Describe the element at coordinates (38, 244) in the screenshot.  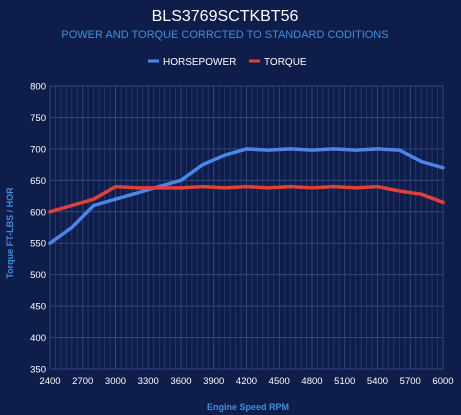
I see `y-tick-label: 550` at that location.